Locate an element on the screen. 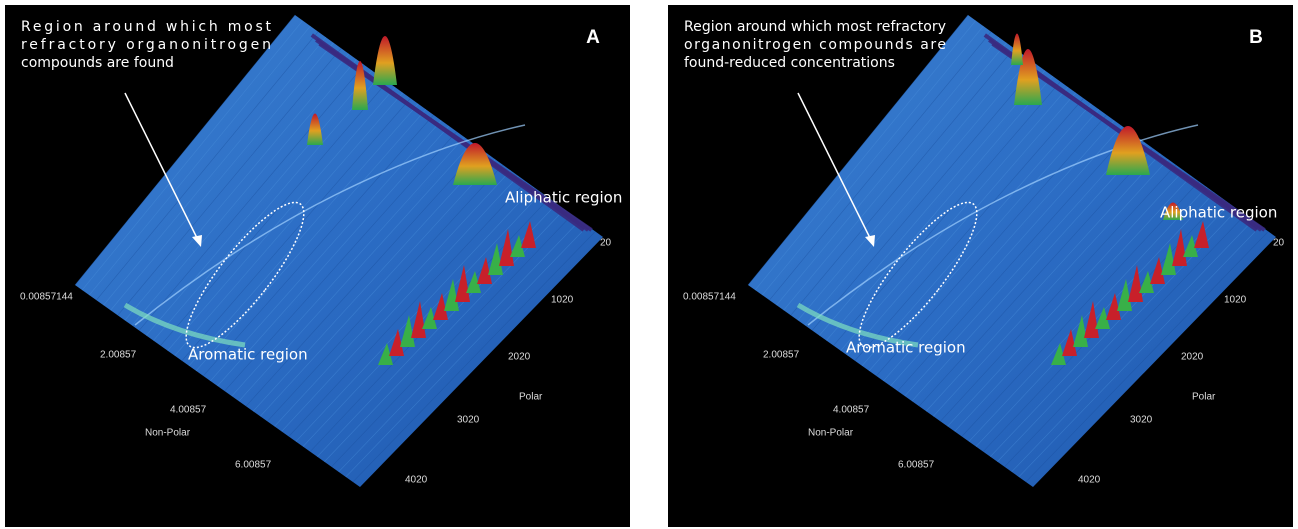 Image resolution: width=1298 pixels, height=529 pixels. panel-label: A is located at coordinates (593, 37).